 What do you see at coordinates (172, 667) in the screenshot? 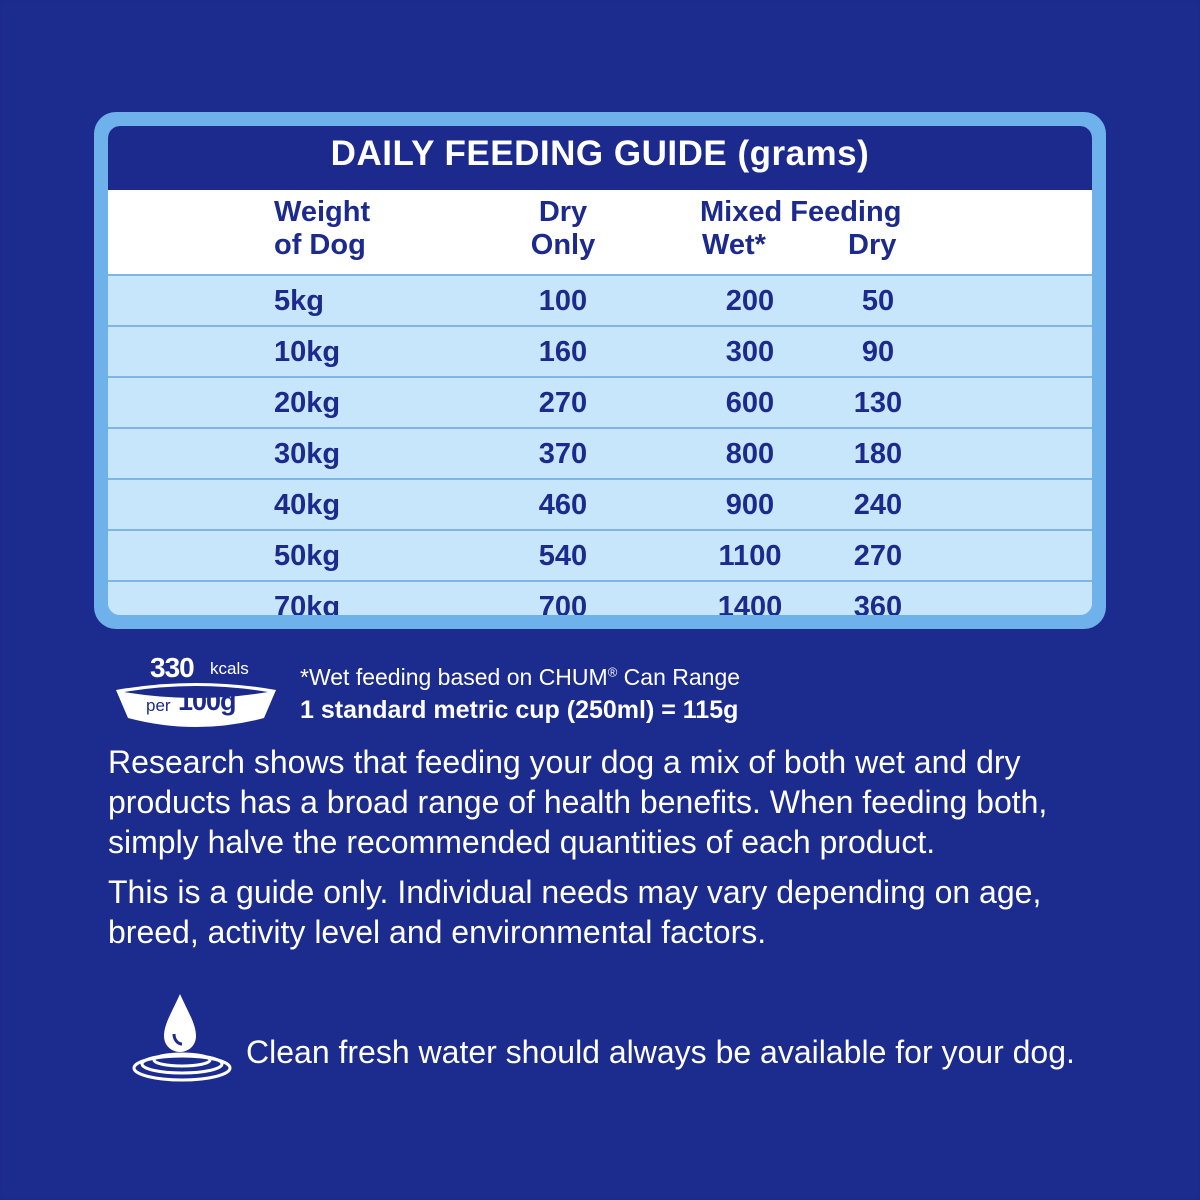
I see `kcal-value: 330` at bounding box center [172, 667].